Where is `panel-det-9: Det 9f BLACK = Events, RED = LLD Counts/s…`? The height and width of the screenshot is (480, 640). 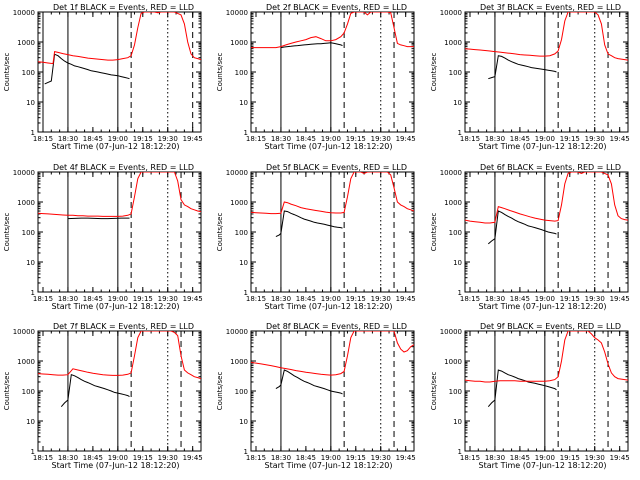
panel-det-9: Det 9f BLACK = Events, RED = LLD Counts/s… is located at coordinates (530, 396).